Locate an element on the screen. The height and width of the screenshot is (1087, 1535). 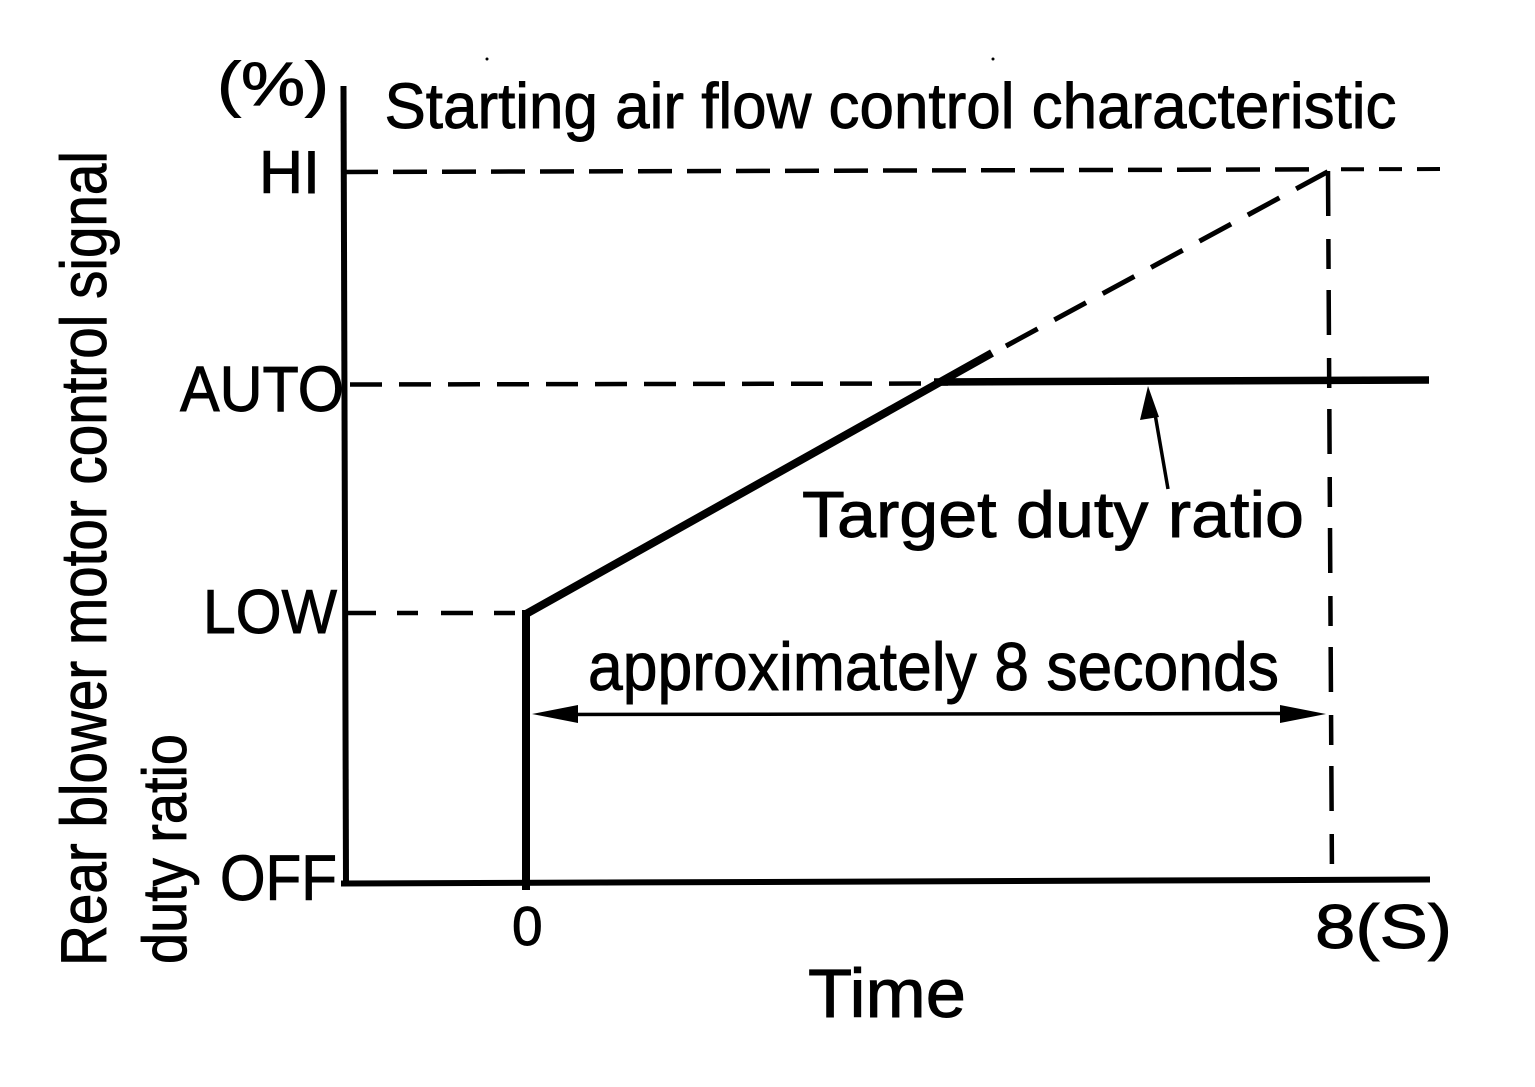
svg-text: Time is located at coordinates (887, 993).